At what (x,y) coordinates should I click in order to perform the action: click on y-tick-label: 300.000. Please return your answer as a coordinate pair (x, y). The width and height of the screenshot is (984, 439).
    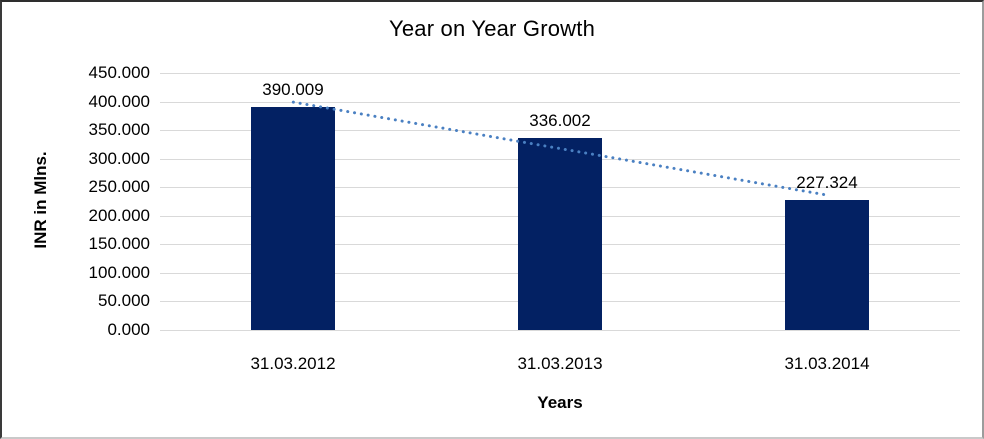
    Looking at the image, I should click on (119, 158).